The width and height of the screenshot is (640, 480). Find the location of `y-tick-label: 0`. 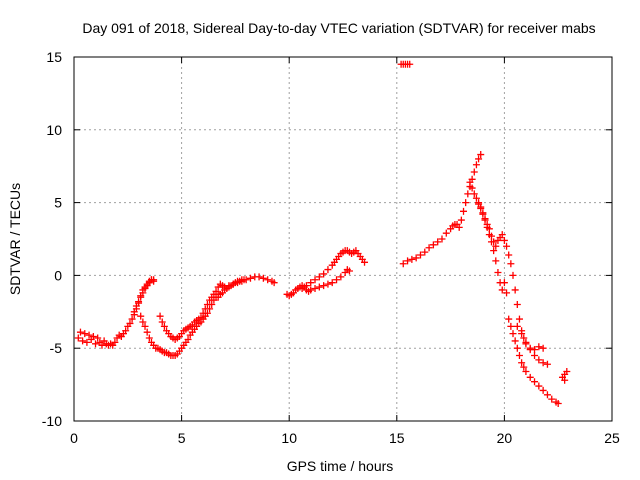

y-tick-label: 0 is located at coordinates (58, 275).